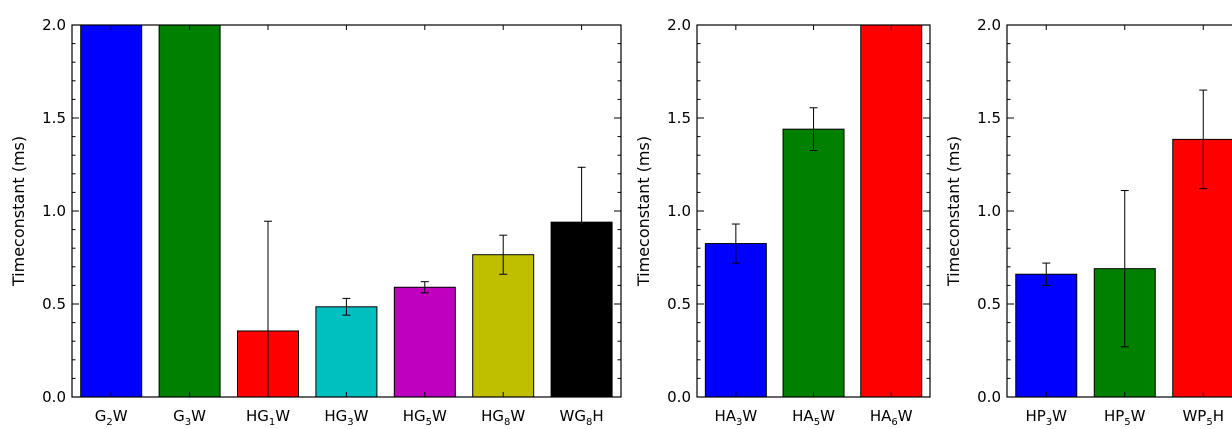  I want to click on x-tick-label: WG8H, so click(582, 417).